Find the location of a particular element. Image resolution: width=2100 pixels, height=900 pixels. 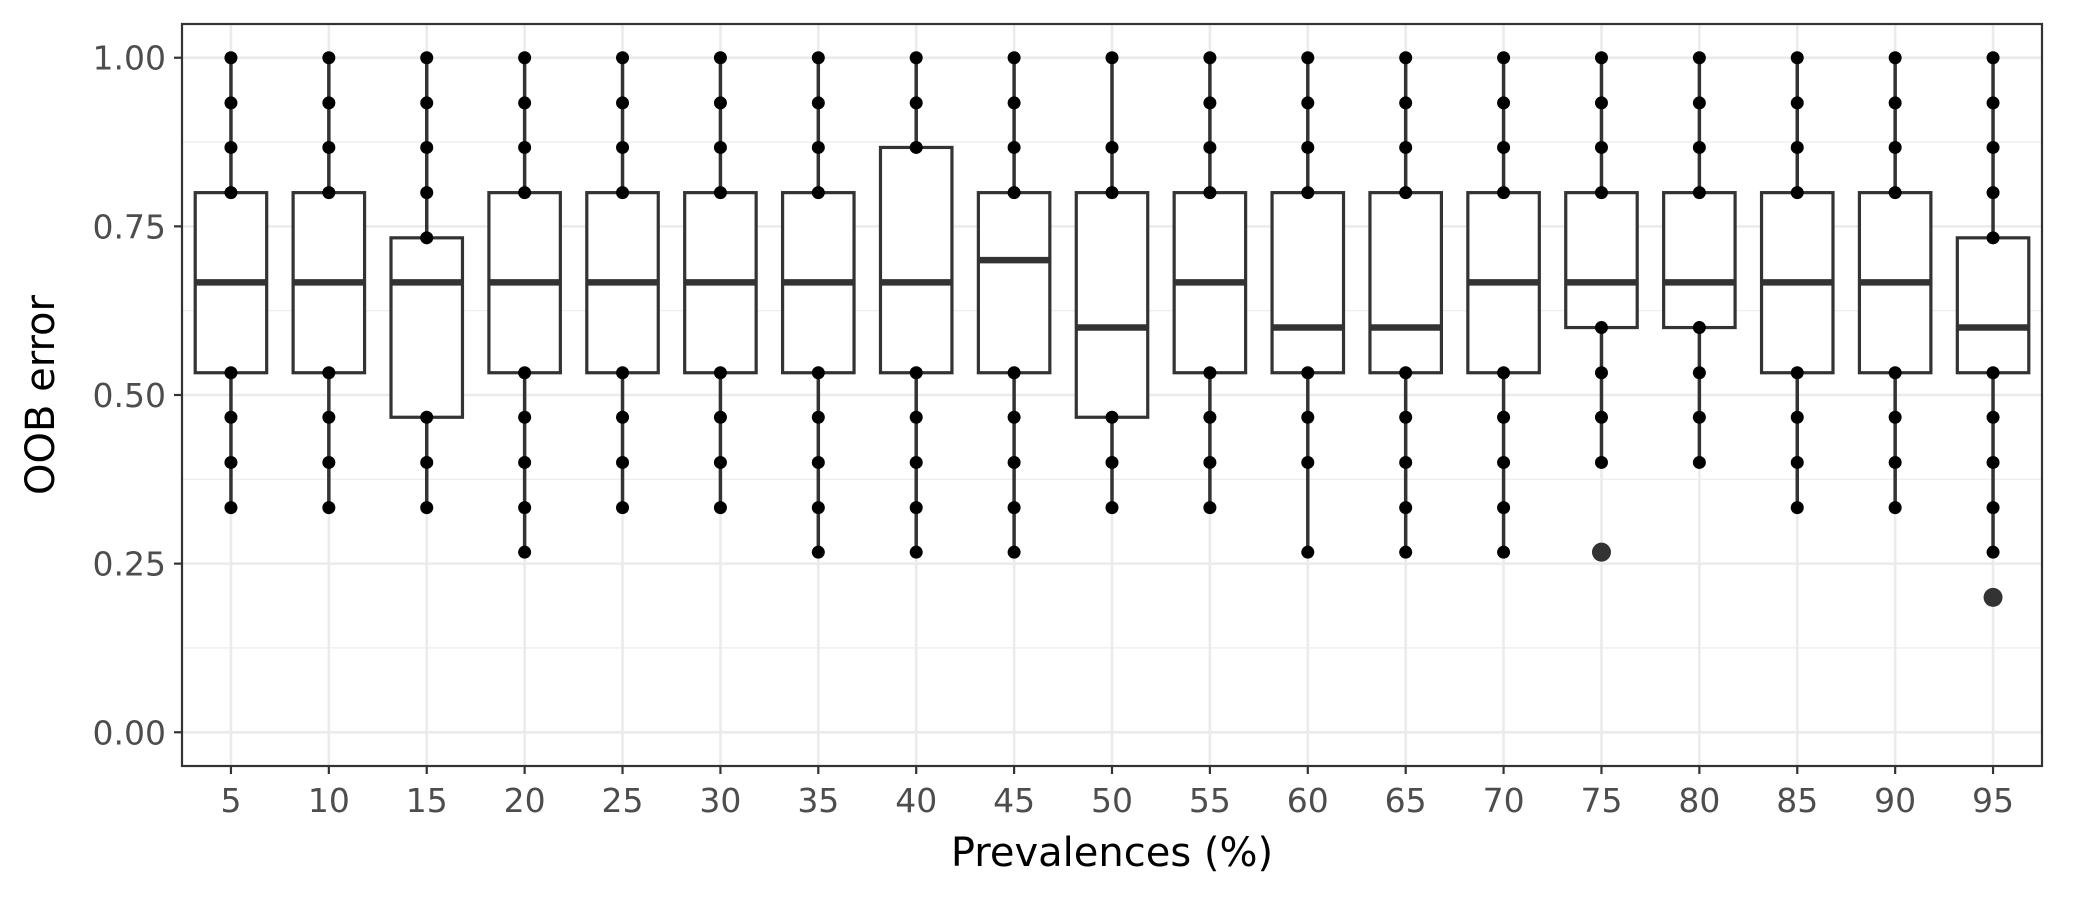

x-tick-label: 95 is located at coordinates (1993, 800).